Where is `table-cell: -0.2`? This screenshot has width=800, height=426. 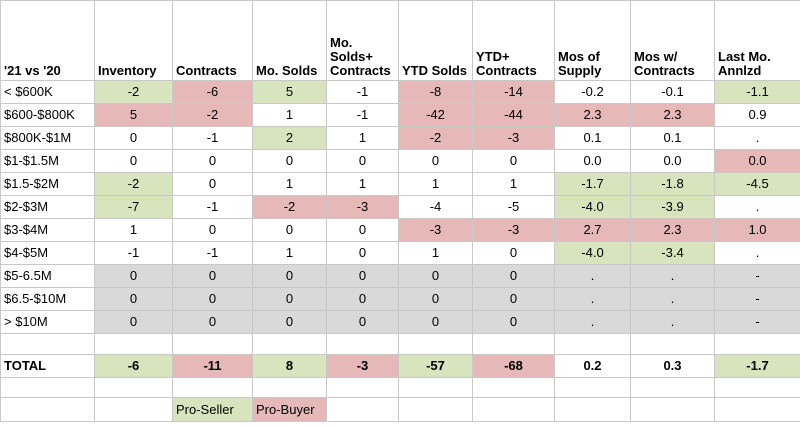
table-cell: -0.2 is located at coordinates (592, 92).